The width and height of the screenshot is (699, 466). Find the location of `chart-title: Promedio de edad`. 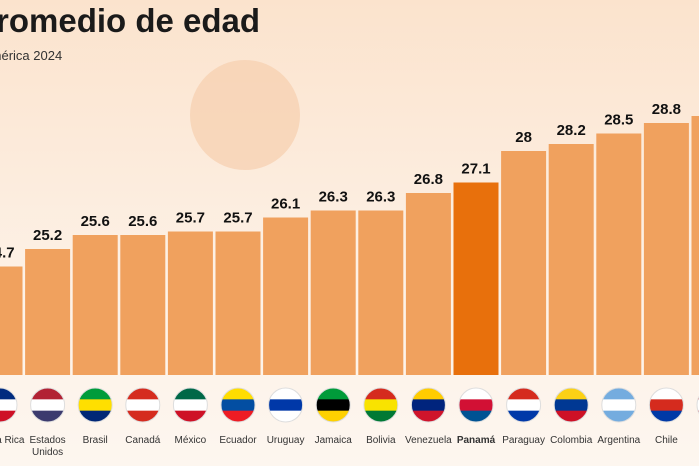

chart-title: Promedio de edad is located at coordinates (130, 20).